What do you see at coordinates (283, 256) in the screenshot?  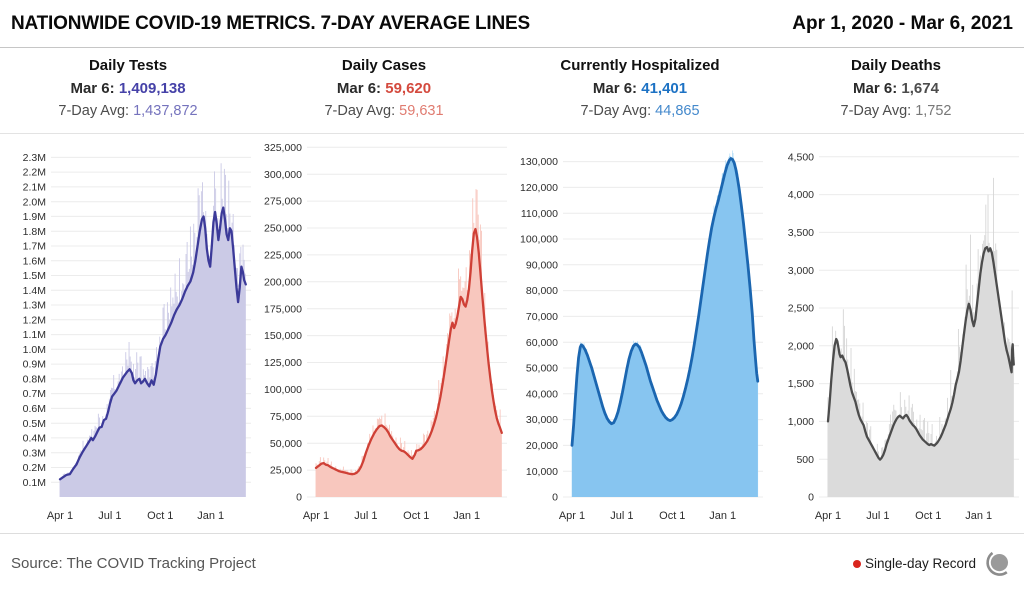 I see `svg-text: 225,000` at bounding box center [283, 256].